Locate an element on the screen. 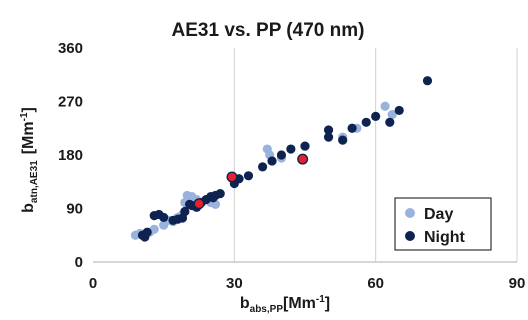 Image resolution: width=528 pixels, height=320 pixels. y-tick-label: 360 is located at coordinates (70, 48).